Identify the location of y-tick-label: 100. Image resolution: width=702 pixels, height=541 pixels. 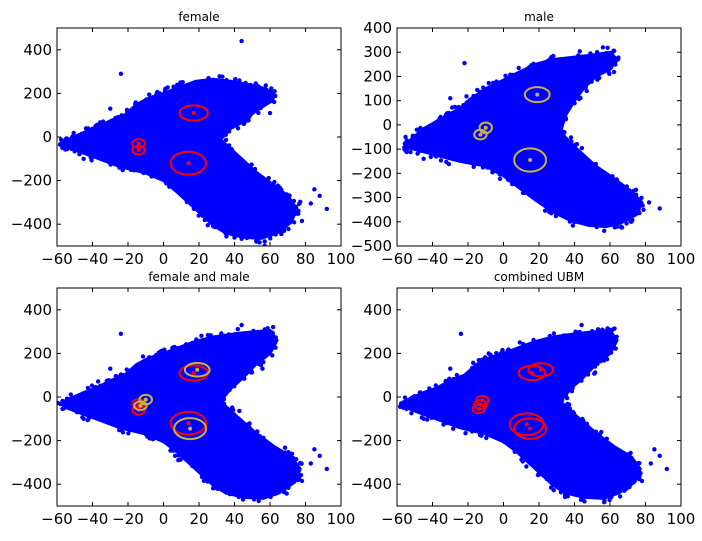
(377, 101).